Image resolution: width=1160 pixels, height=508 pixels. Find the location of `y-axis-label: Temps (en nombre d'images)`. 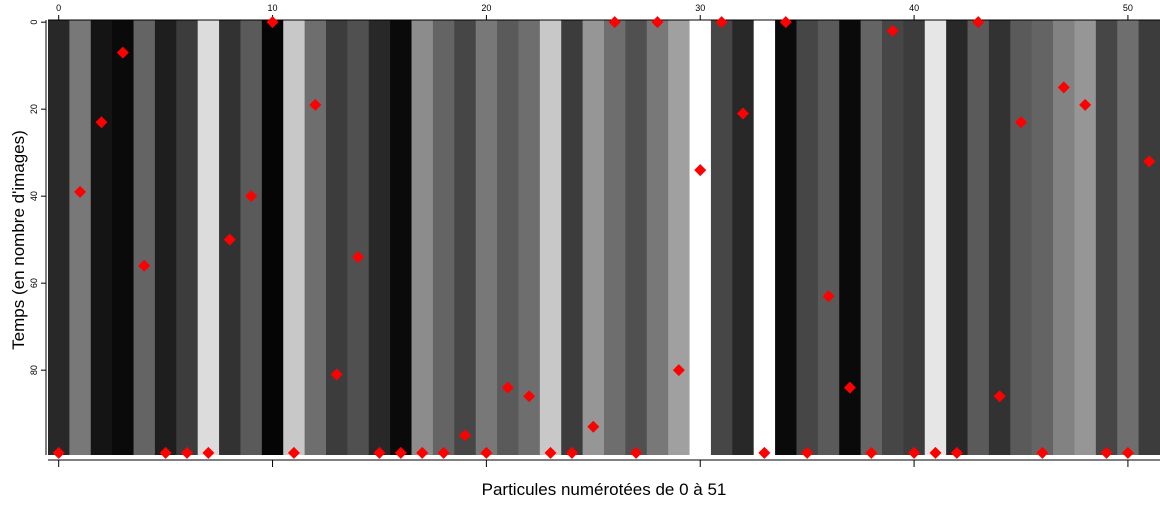

y-axis-label: Temps (en nombre d'images) is located at coordinates (18, 240).